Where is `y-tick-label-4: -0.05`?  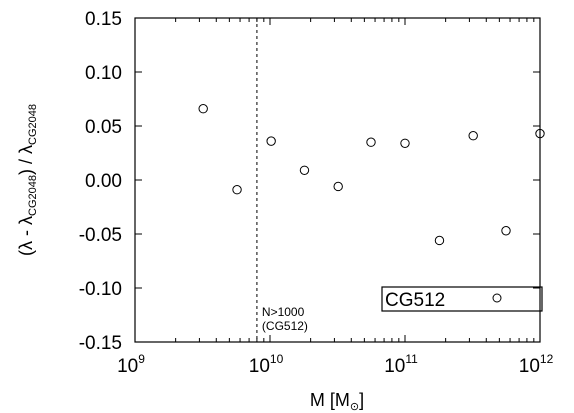 y-tick-label-4: -0.05 is located at coordinates (100, 235).